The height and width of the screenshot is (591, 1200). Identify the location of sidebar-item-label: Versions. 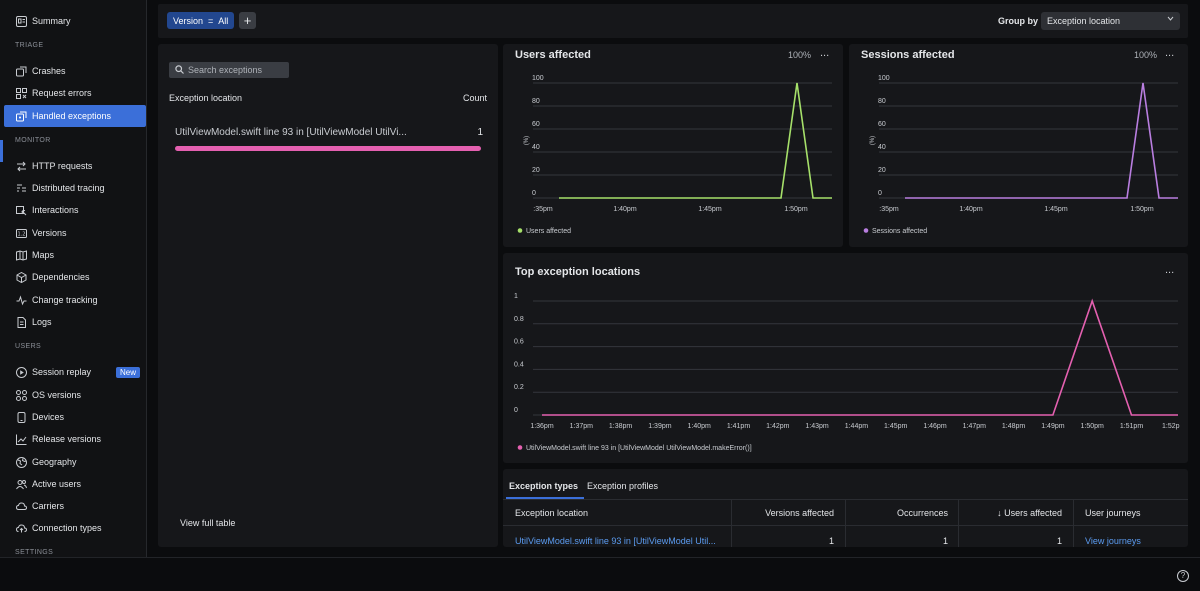
(49, 233).